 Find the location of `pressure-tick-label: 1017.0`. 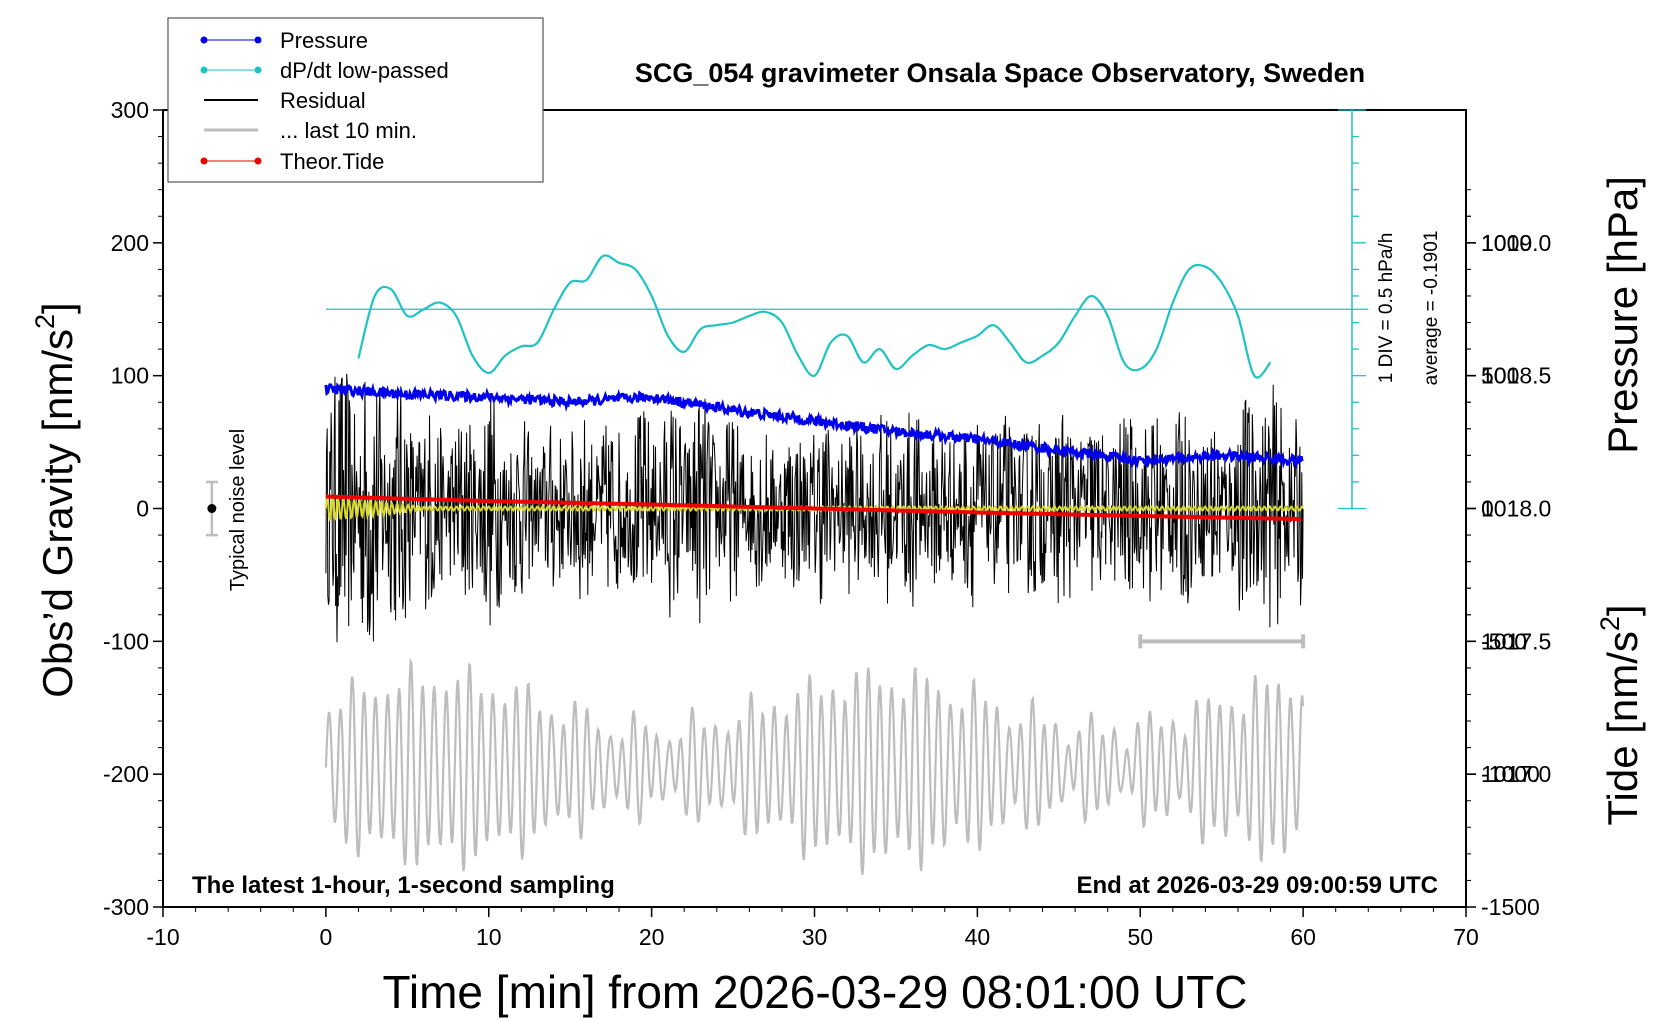

pressure-tick-label: 1017.0 is located at coordinates (1516, 774).